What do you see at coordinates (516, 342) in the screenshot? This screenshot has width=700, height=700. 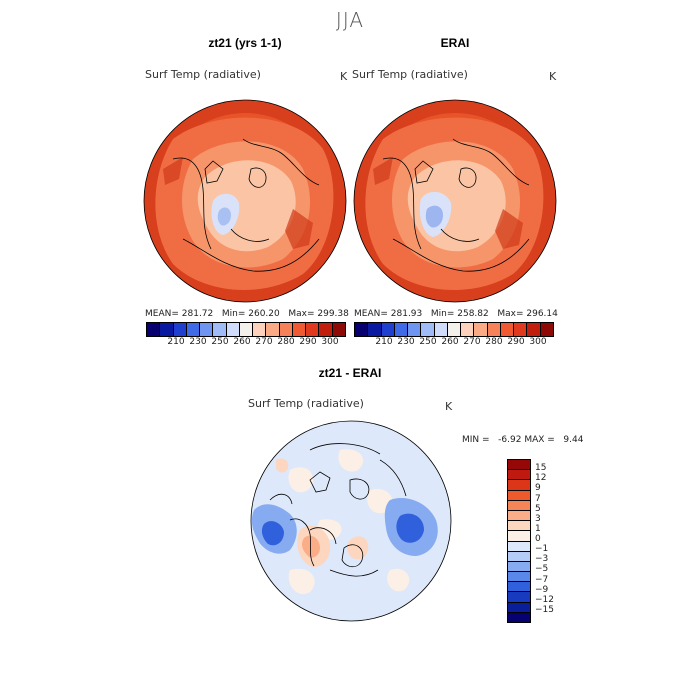 I see `colorbar-tick-label: 290` at bounding box center [516, 342].